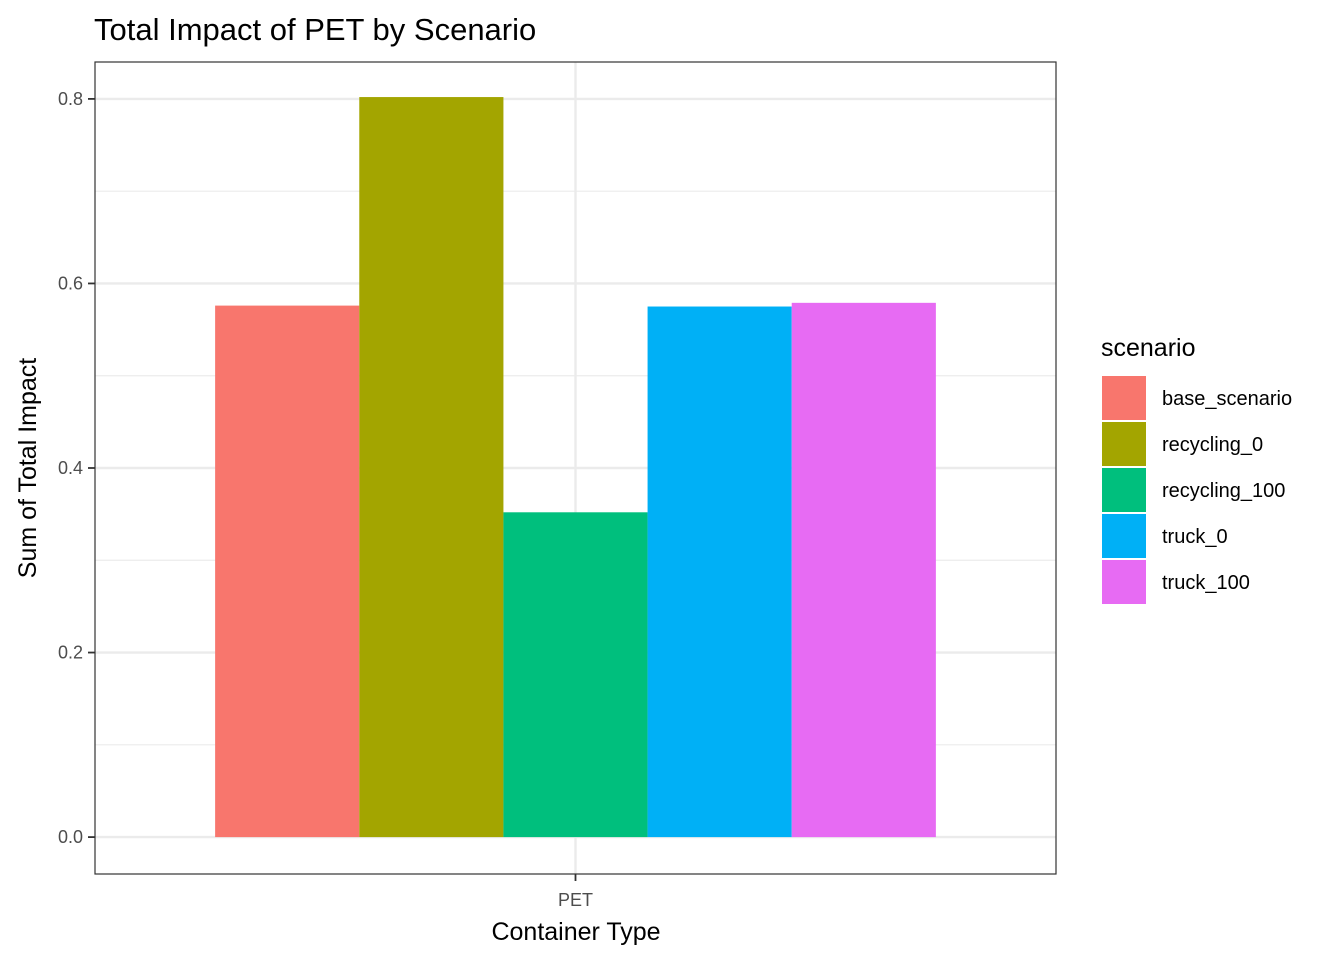 This screenshot has height=960, width=1344. I want to click on bar-base_scenario, so click(287, 571).